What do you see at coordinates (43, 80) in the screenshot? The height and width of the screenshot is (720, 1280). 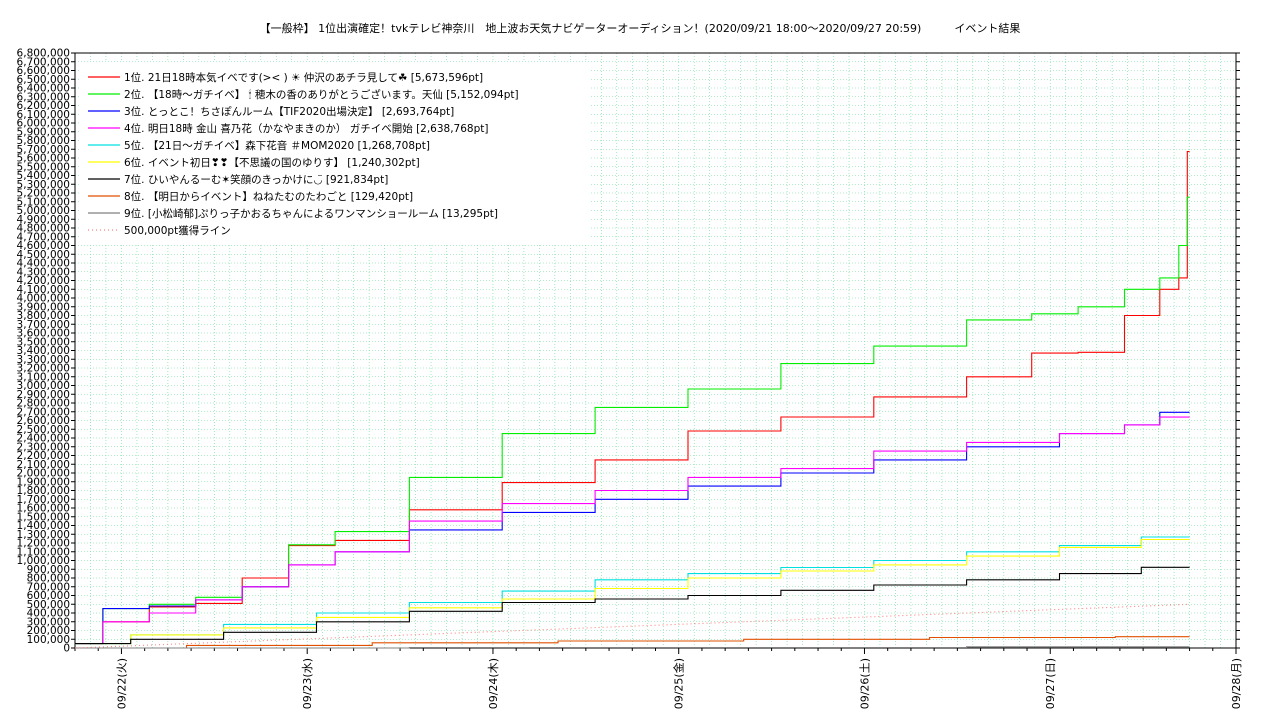 I see `y-tick-label: 6,500,000` at bounding box center [43, 80].